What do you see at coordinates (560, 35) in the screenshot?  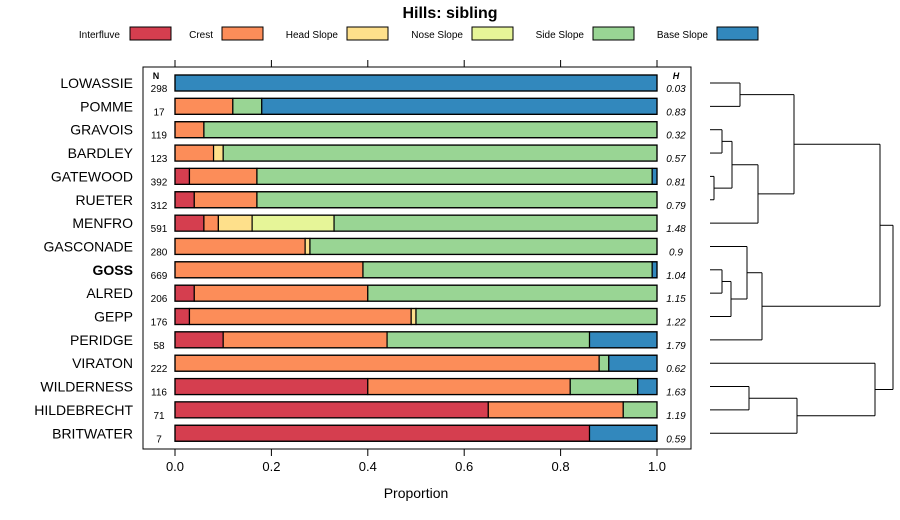 I see `legend-label-4: Side Slope` at bounding box center [560, 35].